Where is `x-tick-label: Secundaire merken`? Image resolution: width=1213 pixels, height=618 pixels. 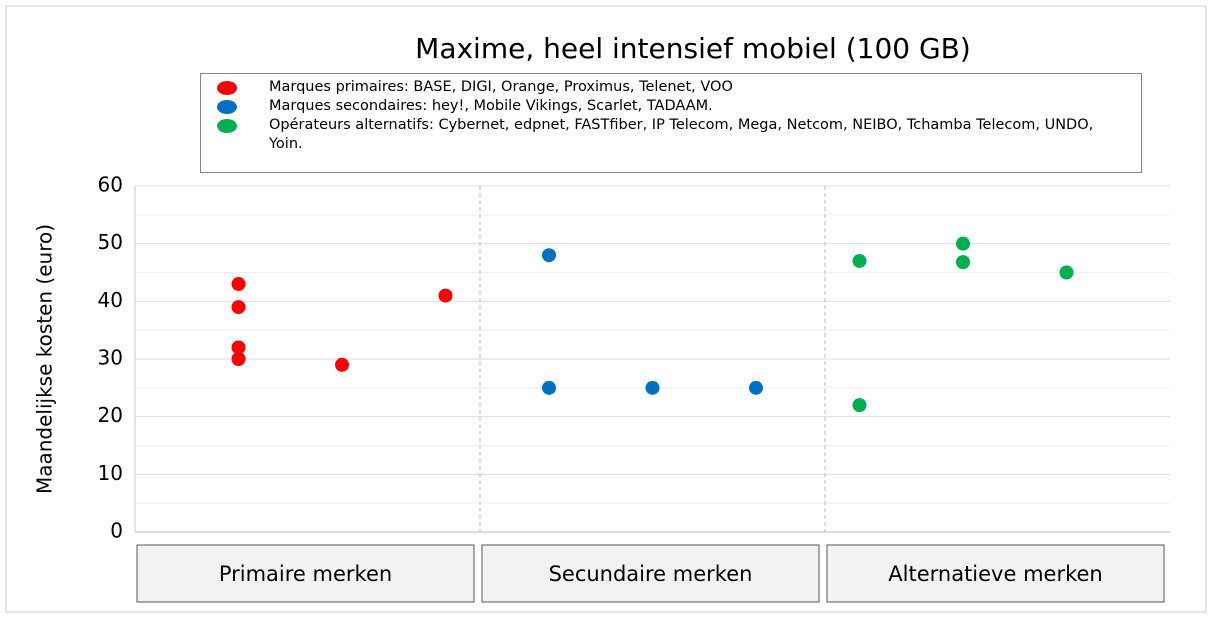 x-tick-label: Secundaire merken is located at coordinates (651, 574).